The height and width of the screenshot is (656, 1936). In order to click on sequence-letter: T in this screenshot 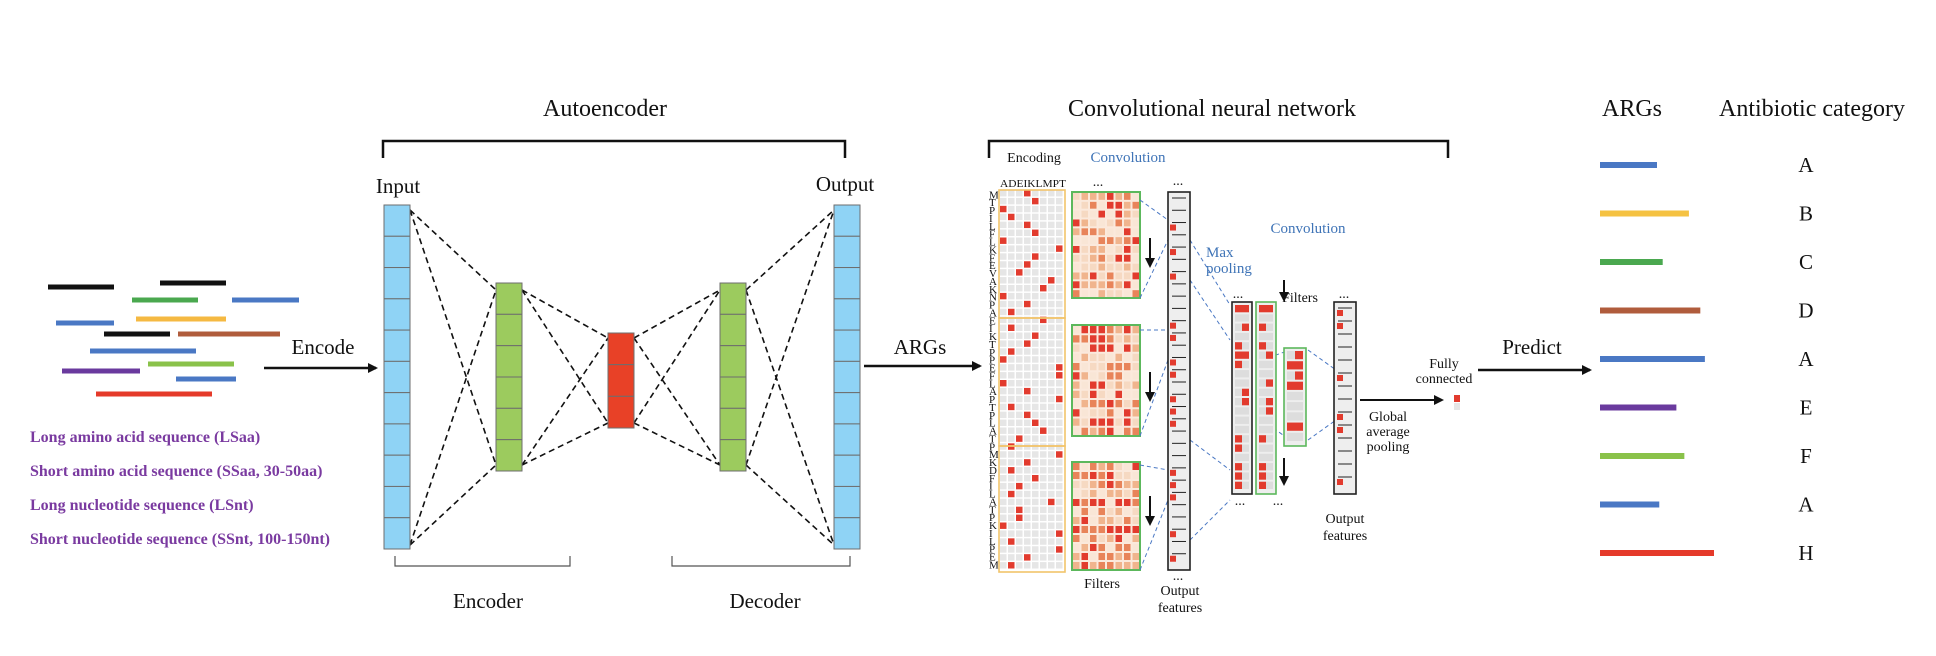, I will do `click(992, 203)`.